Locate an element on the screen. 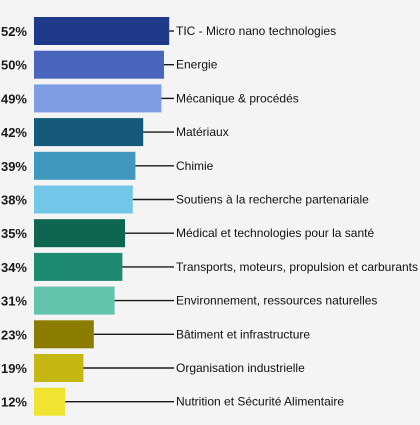 The width and height of the screenshot is (420, 425). value-label: 31% is located at coordinates (14, 301).